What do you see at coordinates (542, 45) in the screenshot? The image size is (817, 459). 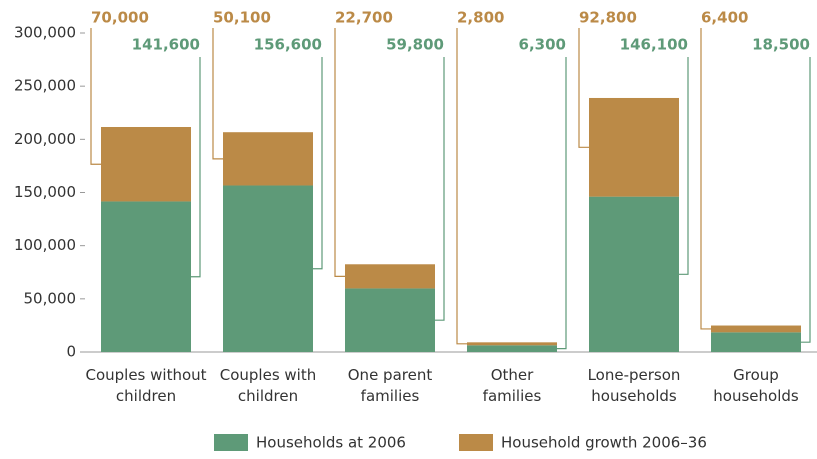 I see `value-label: 6,300` at bounding box center [542, 45].